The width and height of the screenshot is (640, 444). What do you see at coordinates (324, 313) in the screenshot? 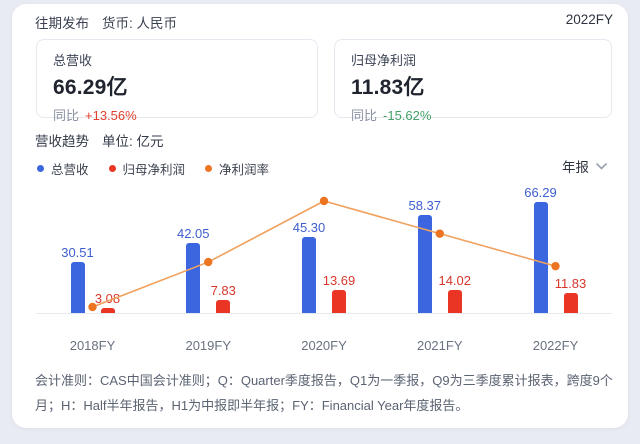
I see `x-axis-line` at bounding box center [324, 313].